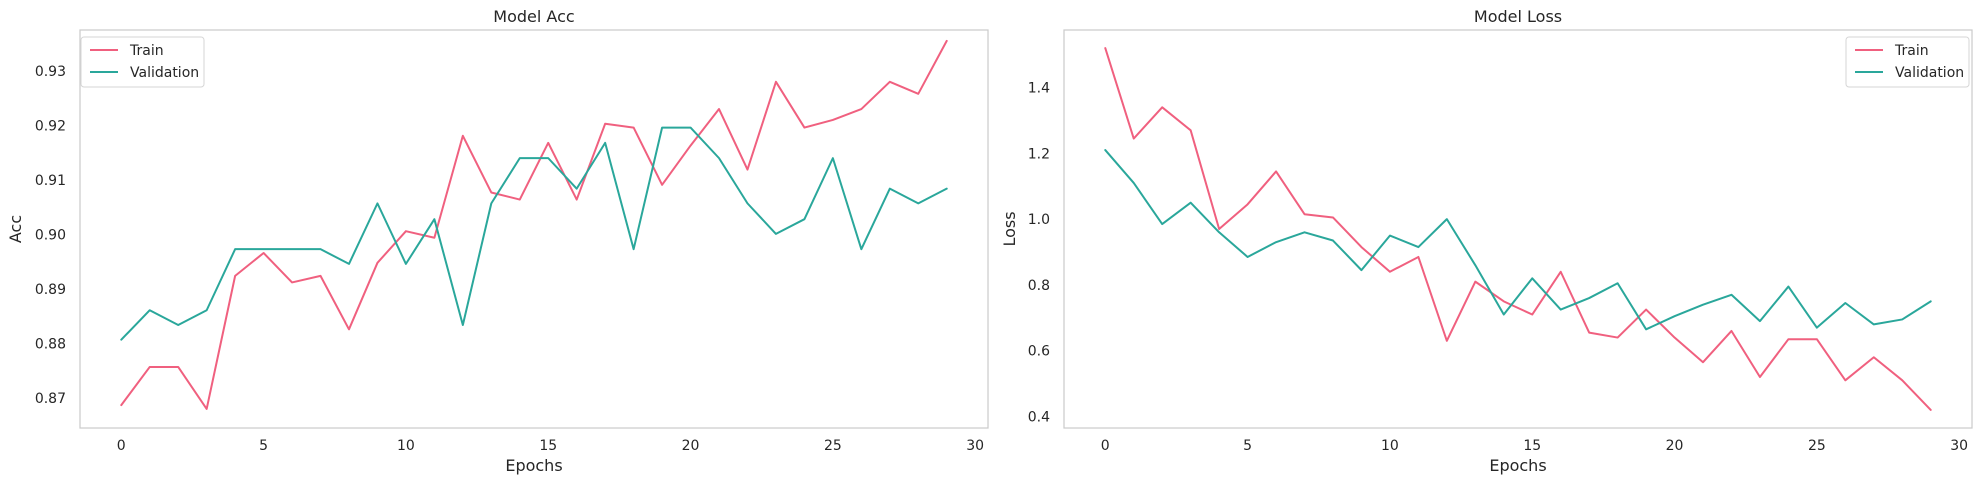 This screenshot has height=484, width=1984. What do you see at coordinates (1039, 417) in the screenshot?
I see `y-tick-label: 0.4` at bounding box center [1039, 417].